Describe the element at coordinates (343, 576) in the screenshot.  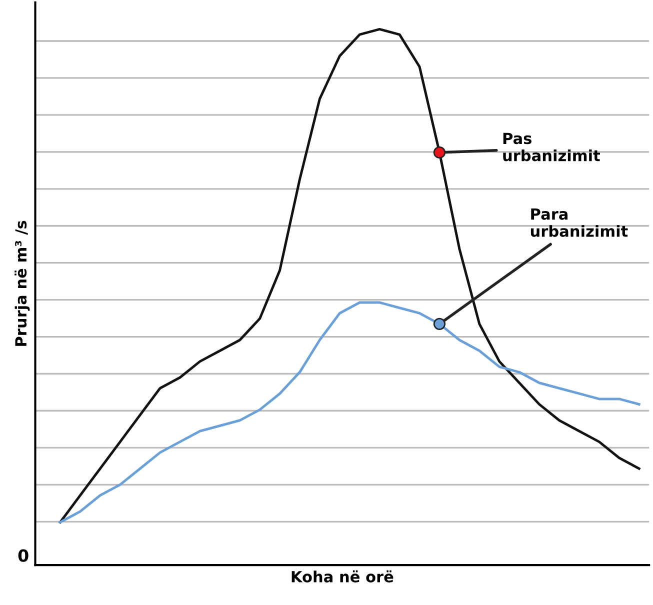
I see `x-axis-title: Koha në orë` at that location.